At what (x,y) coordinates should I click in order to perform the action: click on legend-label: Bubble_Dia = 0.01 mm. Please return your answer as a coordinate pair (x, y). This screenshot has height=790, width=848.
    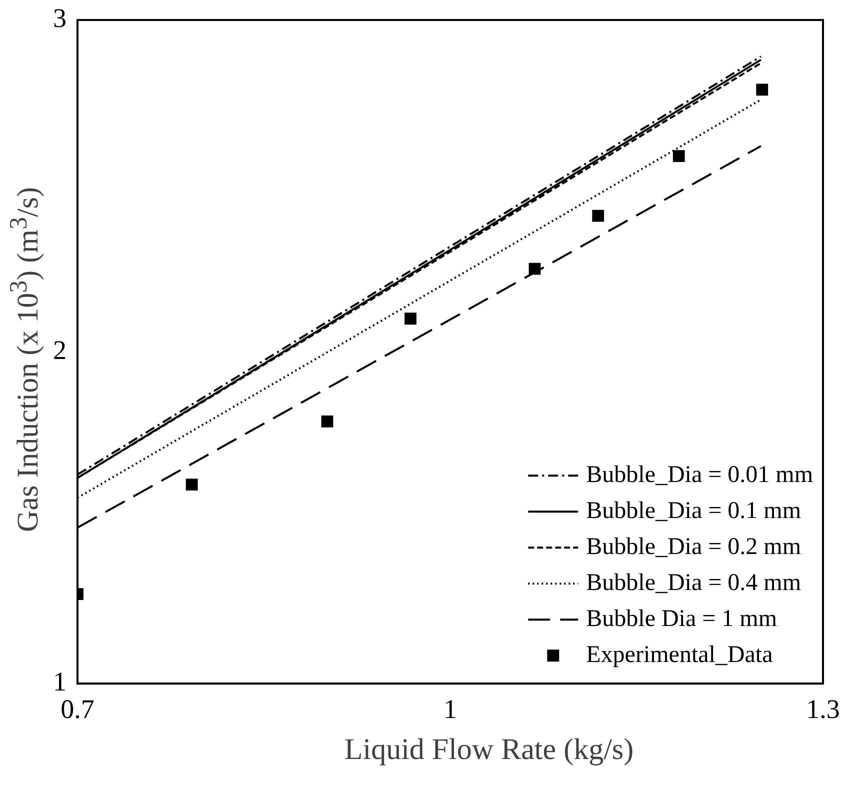
    Looking at the image, I should click on (700, 475).